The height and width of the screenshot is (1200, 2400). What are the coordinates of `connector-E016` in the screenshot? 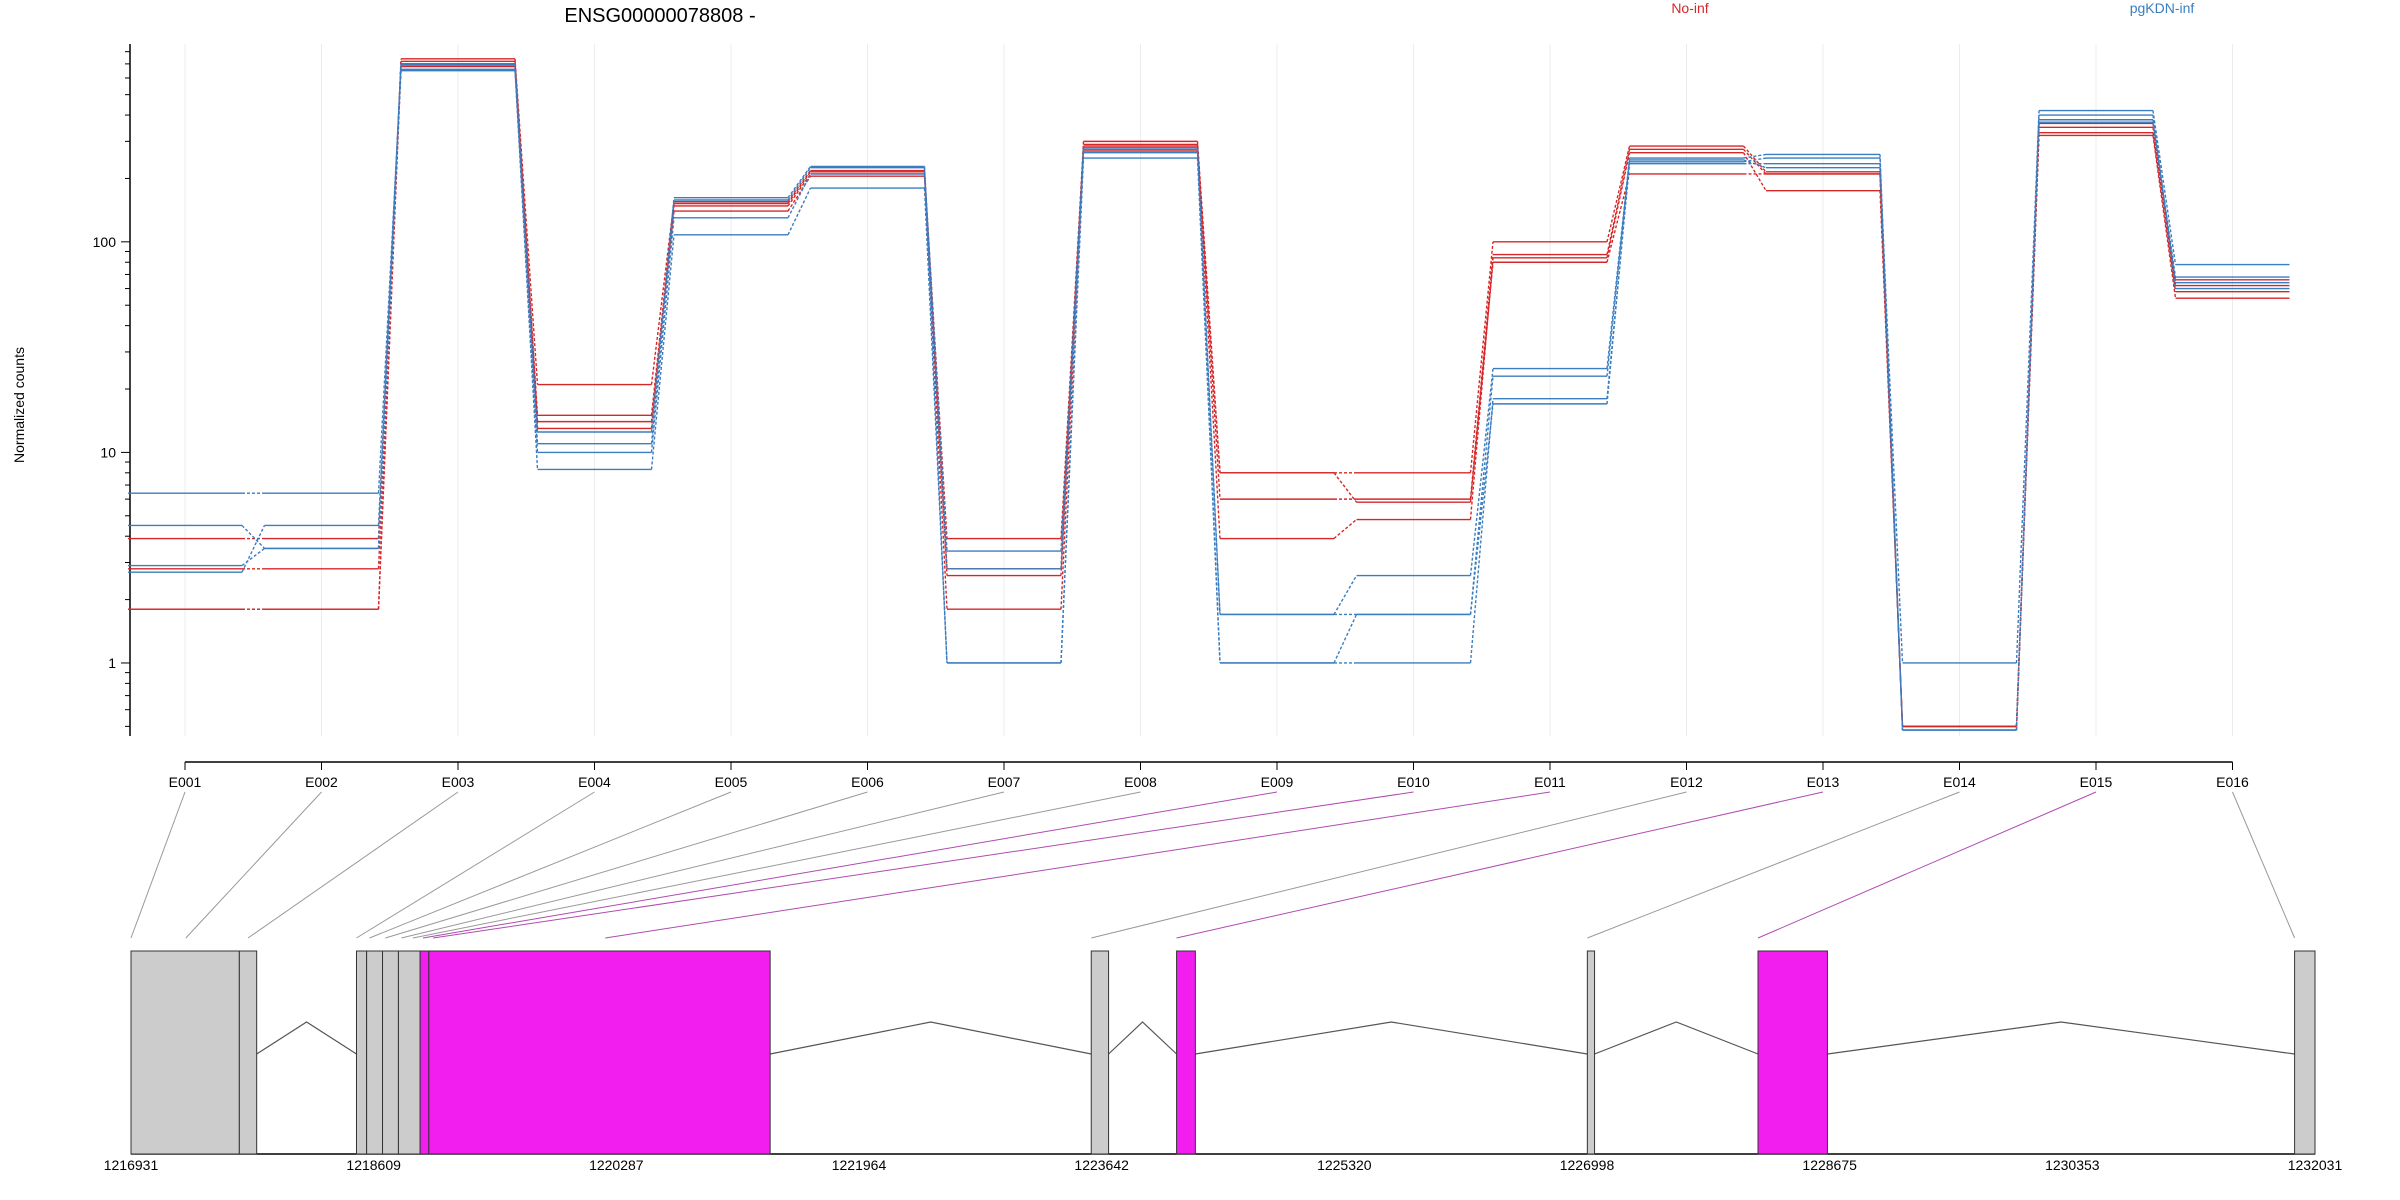 It's located at (2264, 865).